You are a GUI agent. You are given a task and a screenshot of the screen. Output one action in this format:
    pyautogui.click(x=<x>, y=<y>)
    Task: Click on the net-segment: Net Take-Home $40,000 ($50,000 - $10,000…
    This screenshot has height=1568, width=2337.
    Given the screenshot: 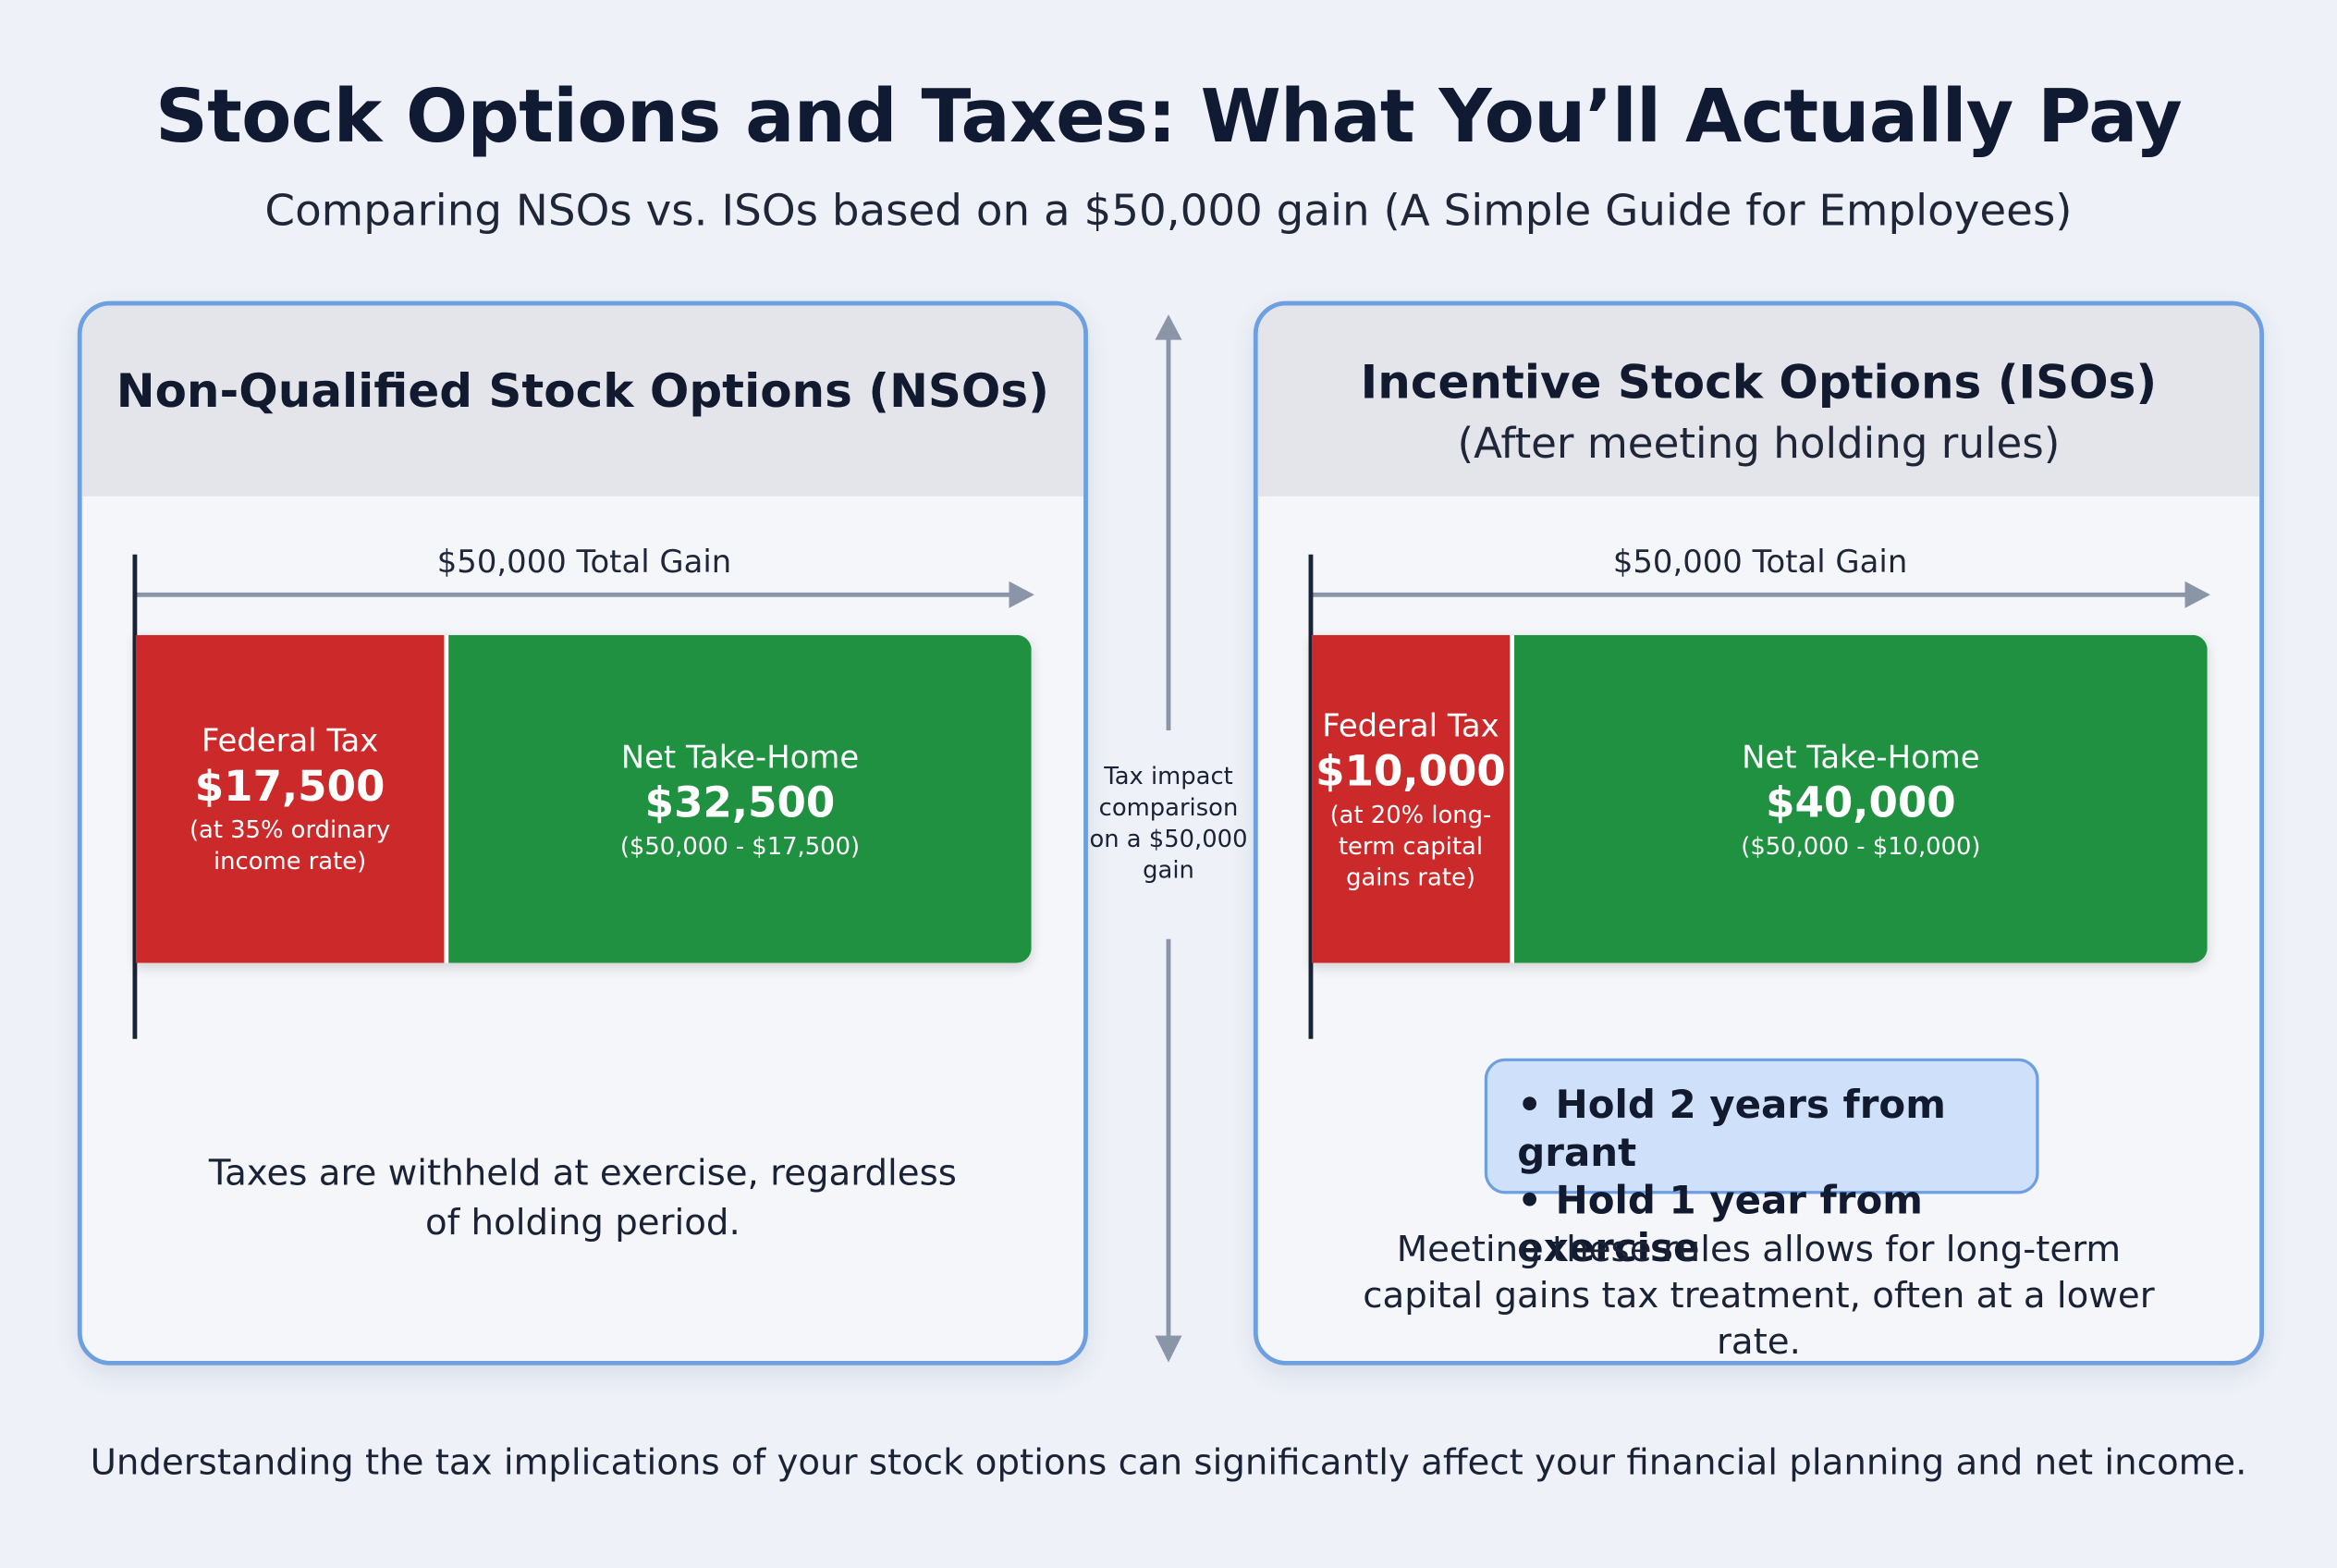 What is the action you would take?
    pyautogui.click(x=1861, y=799)
    